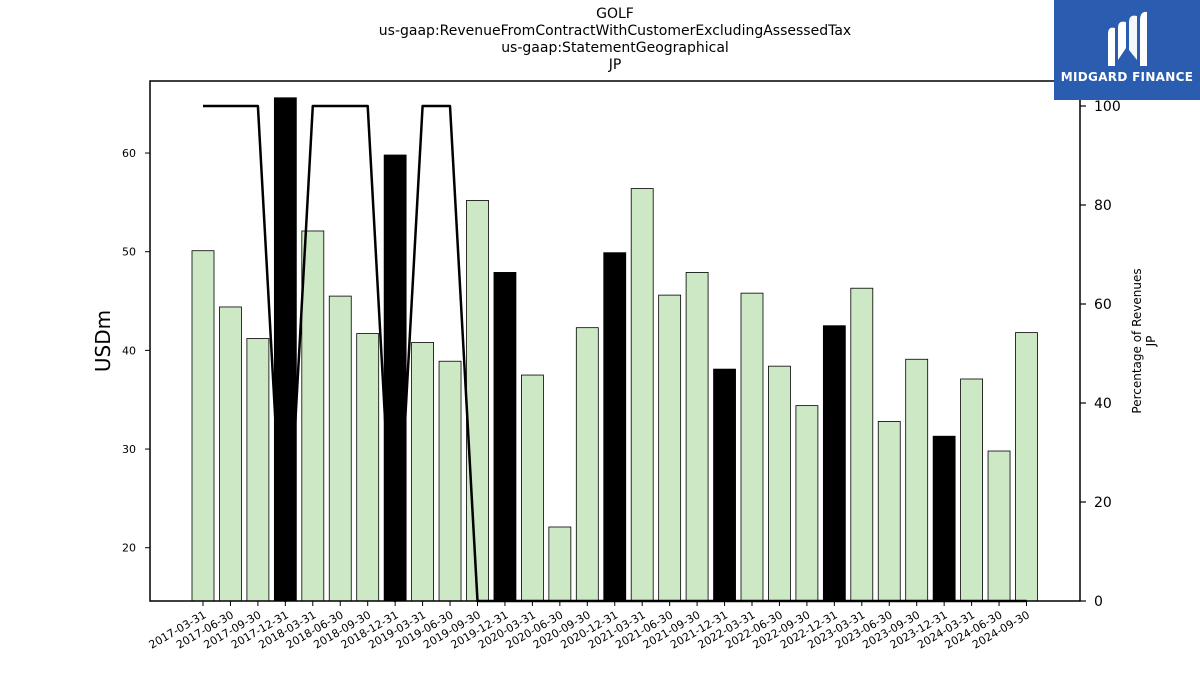 The image size is (1200, 675). I want to click on left-tick-label: 20, so click(129, 548).